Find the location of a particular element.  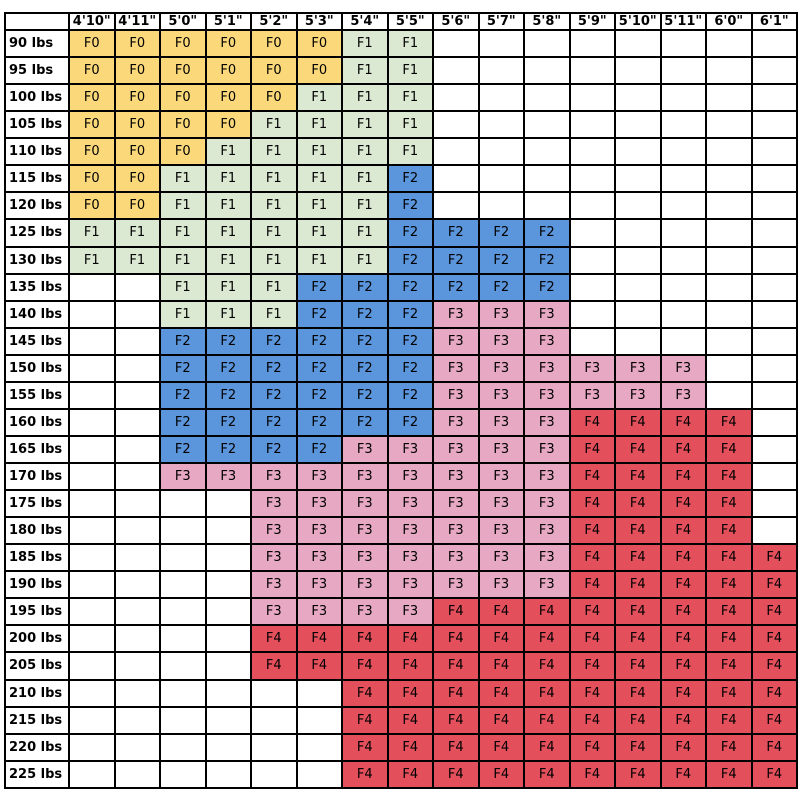

weight-label: 160 lbs is located at coordinates (37, 422).